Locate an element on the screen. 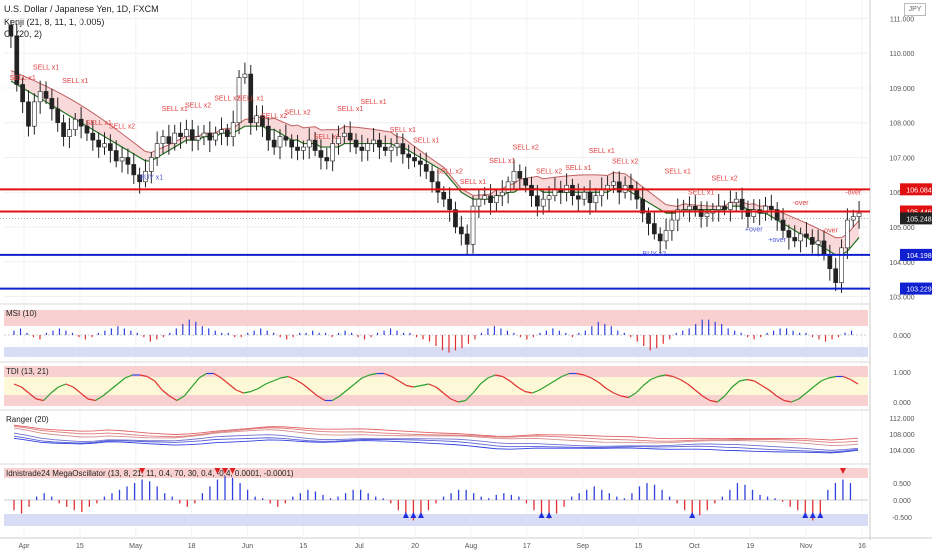  last-price-tag is located at coordinates (916, 218).